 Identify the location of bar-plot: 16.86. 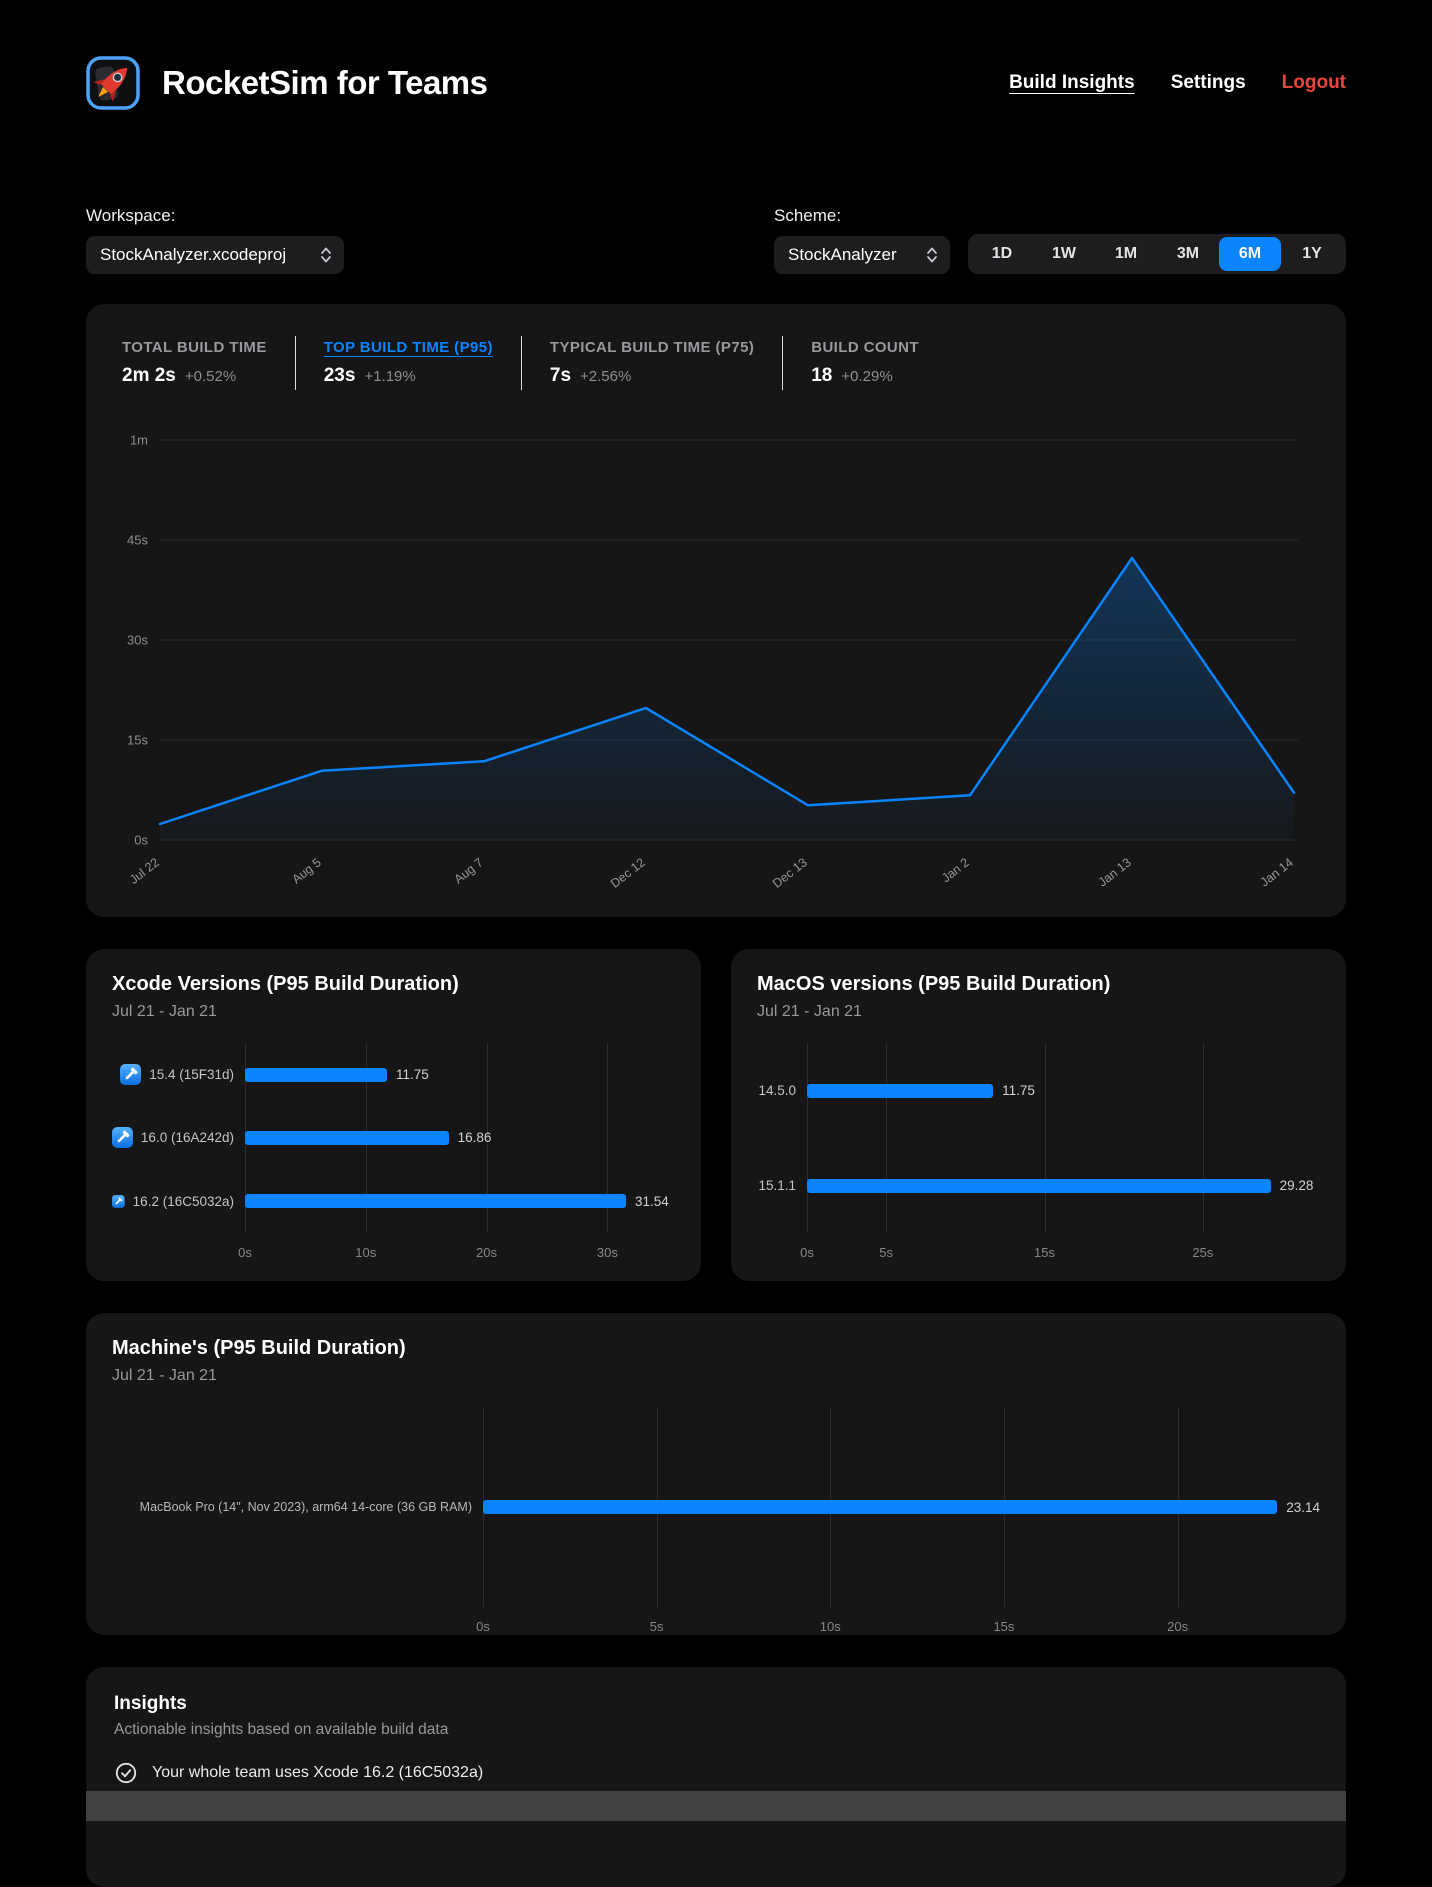
(460, 1137).